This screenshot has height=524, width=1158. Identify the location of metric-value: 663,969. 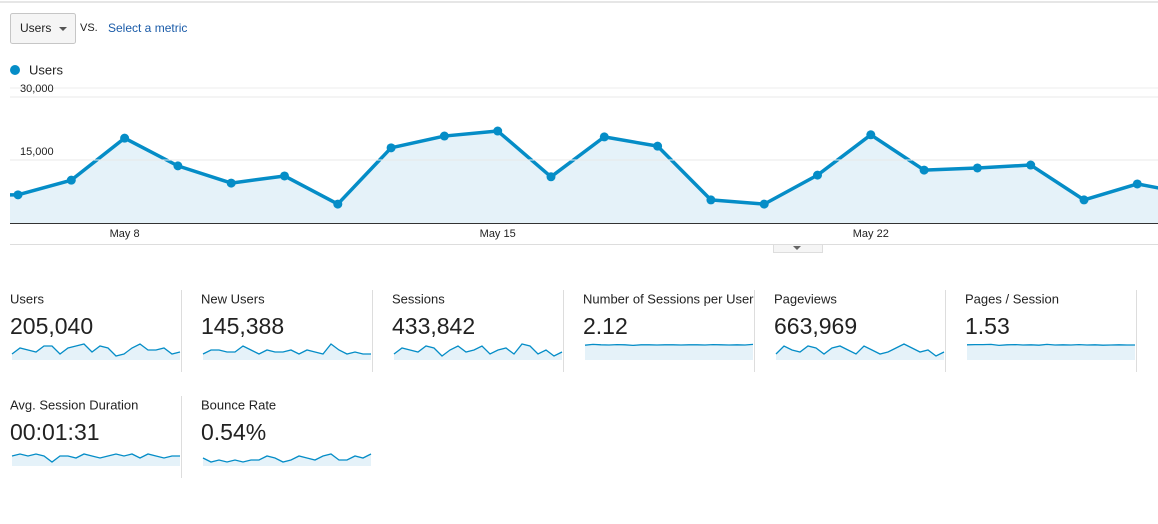
(815, 326).